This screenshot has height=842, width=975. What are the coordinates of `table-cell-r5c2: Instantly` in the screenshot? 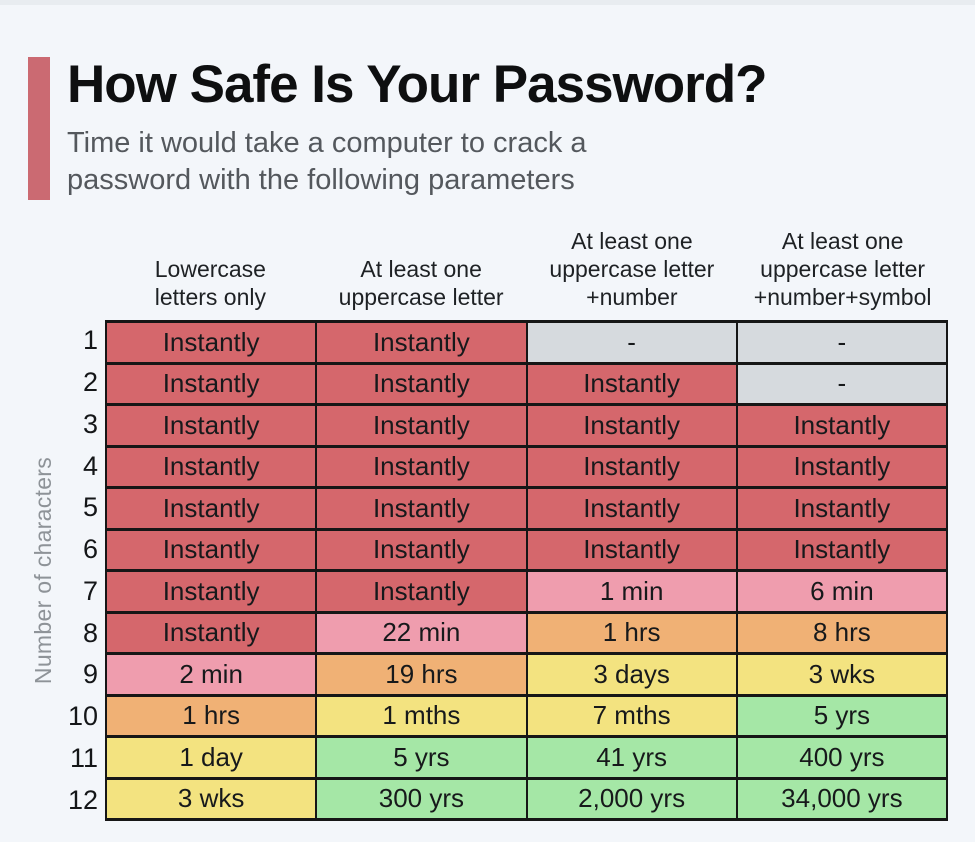 It's located at (420, 507).